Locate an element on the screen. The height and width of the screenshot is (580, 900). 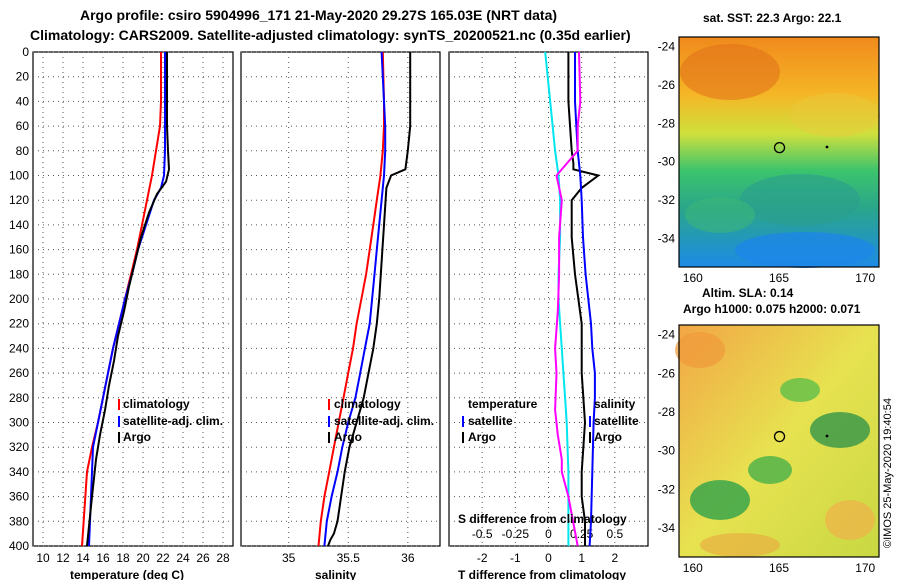
x-tick-label: 26 is located at coordinates (203, 558).